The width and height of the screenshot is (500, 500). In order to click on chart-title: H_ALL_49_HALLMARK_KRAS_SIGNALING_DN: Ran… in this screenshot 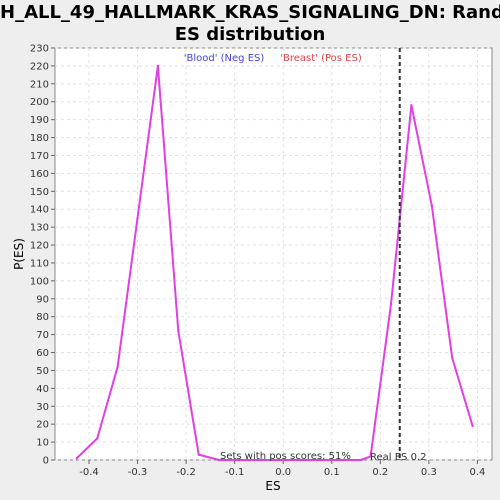, I will do `click(250, 24)`.